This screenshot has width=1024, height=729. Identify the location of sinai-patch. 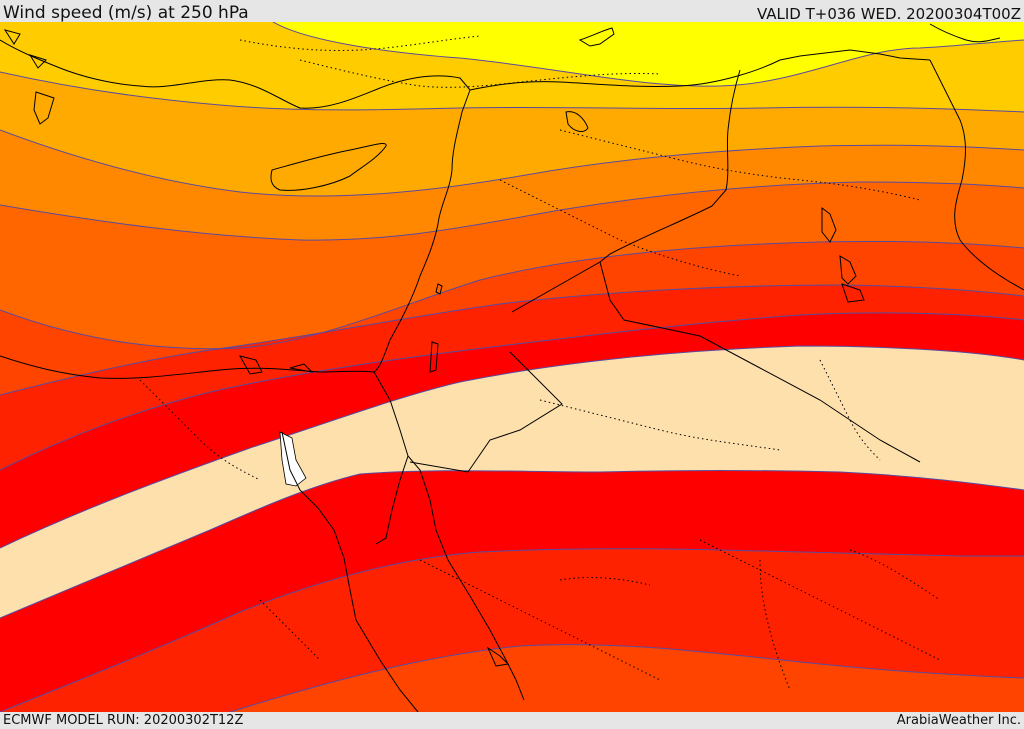
(293, 459).